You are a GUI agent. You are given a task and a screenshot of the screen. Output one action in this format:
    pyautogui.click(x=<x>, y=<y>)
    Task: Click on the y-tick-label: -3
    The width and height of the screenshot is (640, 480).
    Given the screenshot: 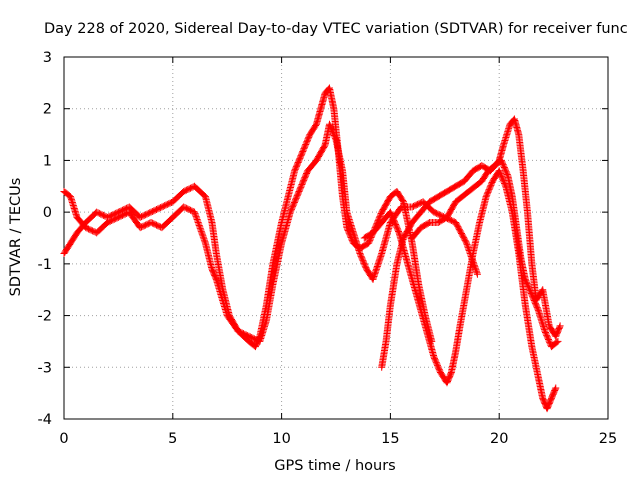 What is the action you would take?
    pyautogui.click(x=45, y=368)
    